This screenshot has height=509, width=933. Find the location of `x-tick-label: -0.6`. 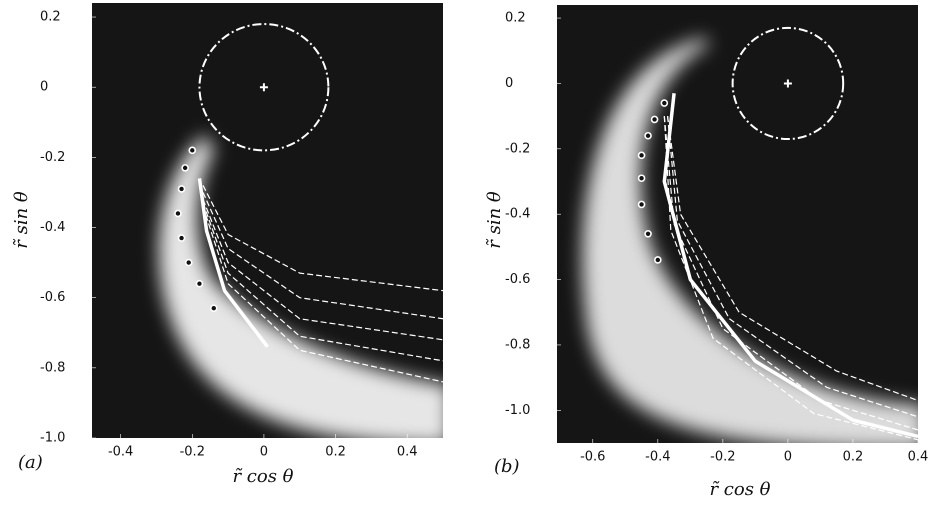

x-tick-label: -0.6 is located at coordinates (592, 457).